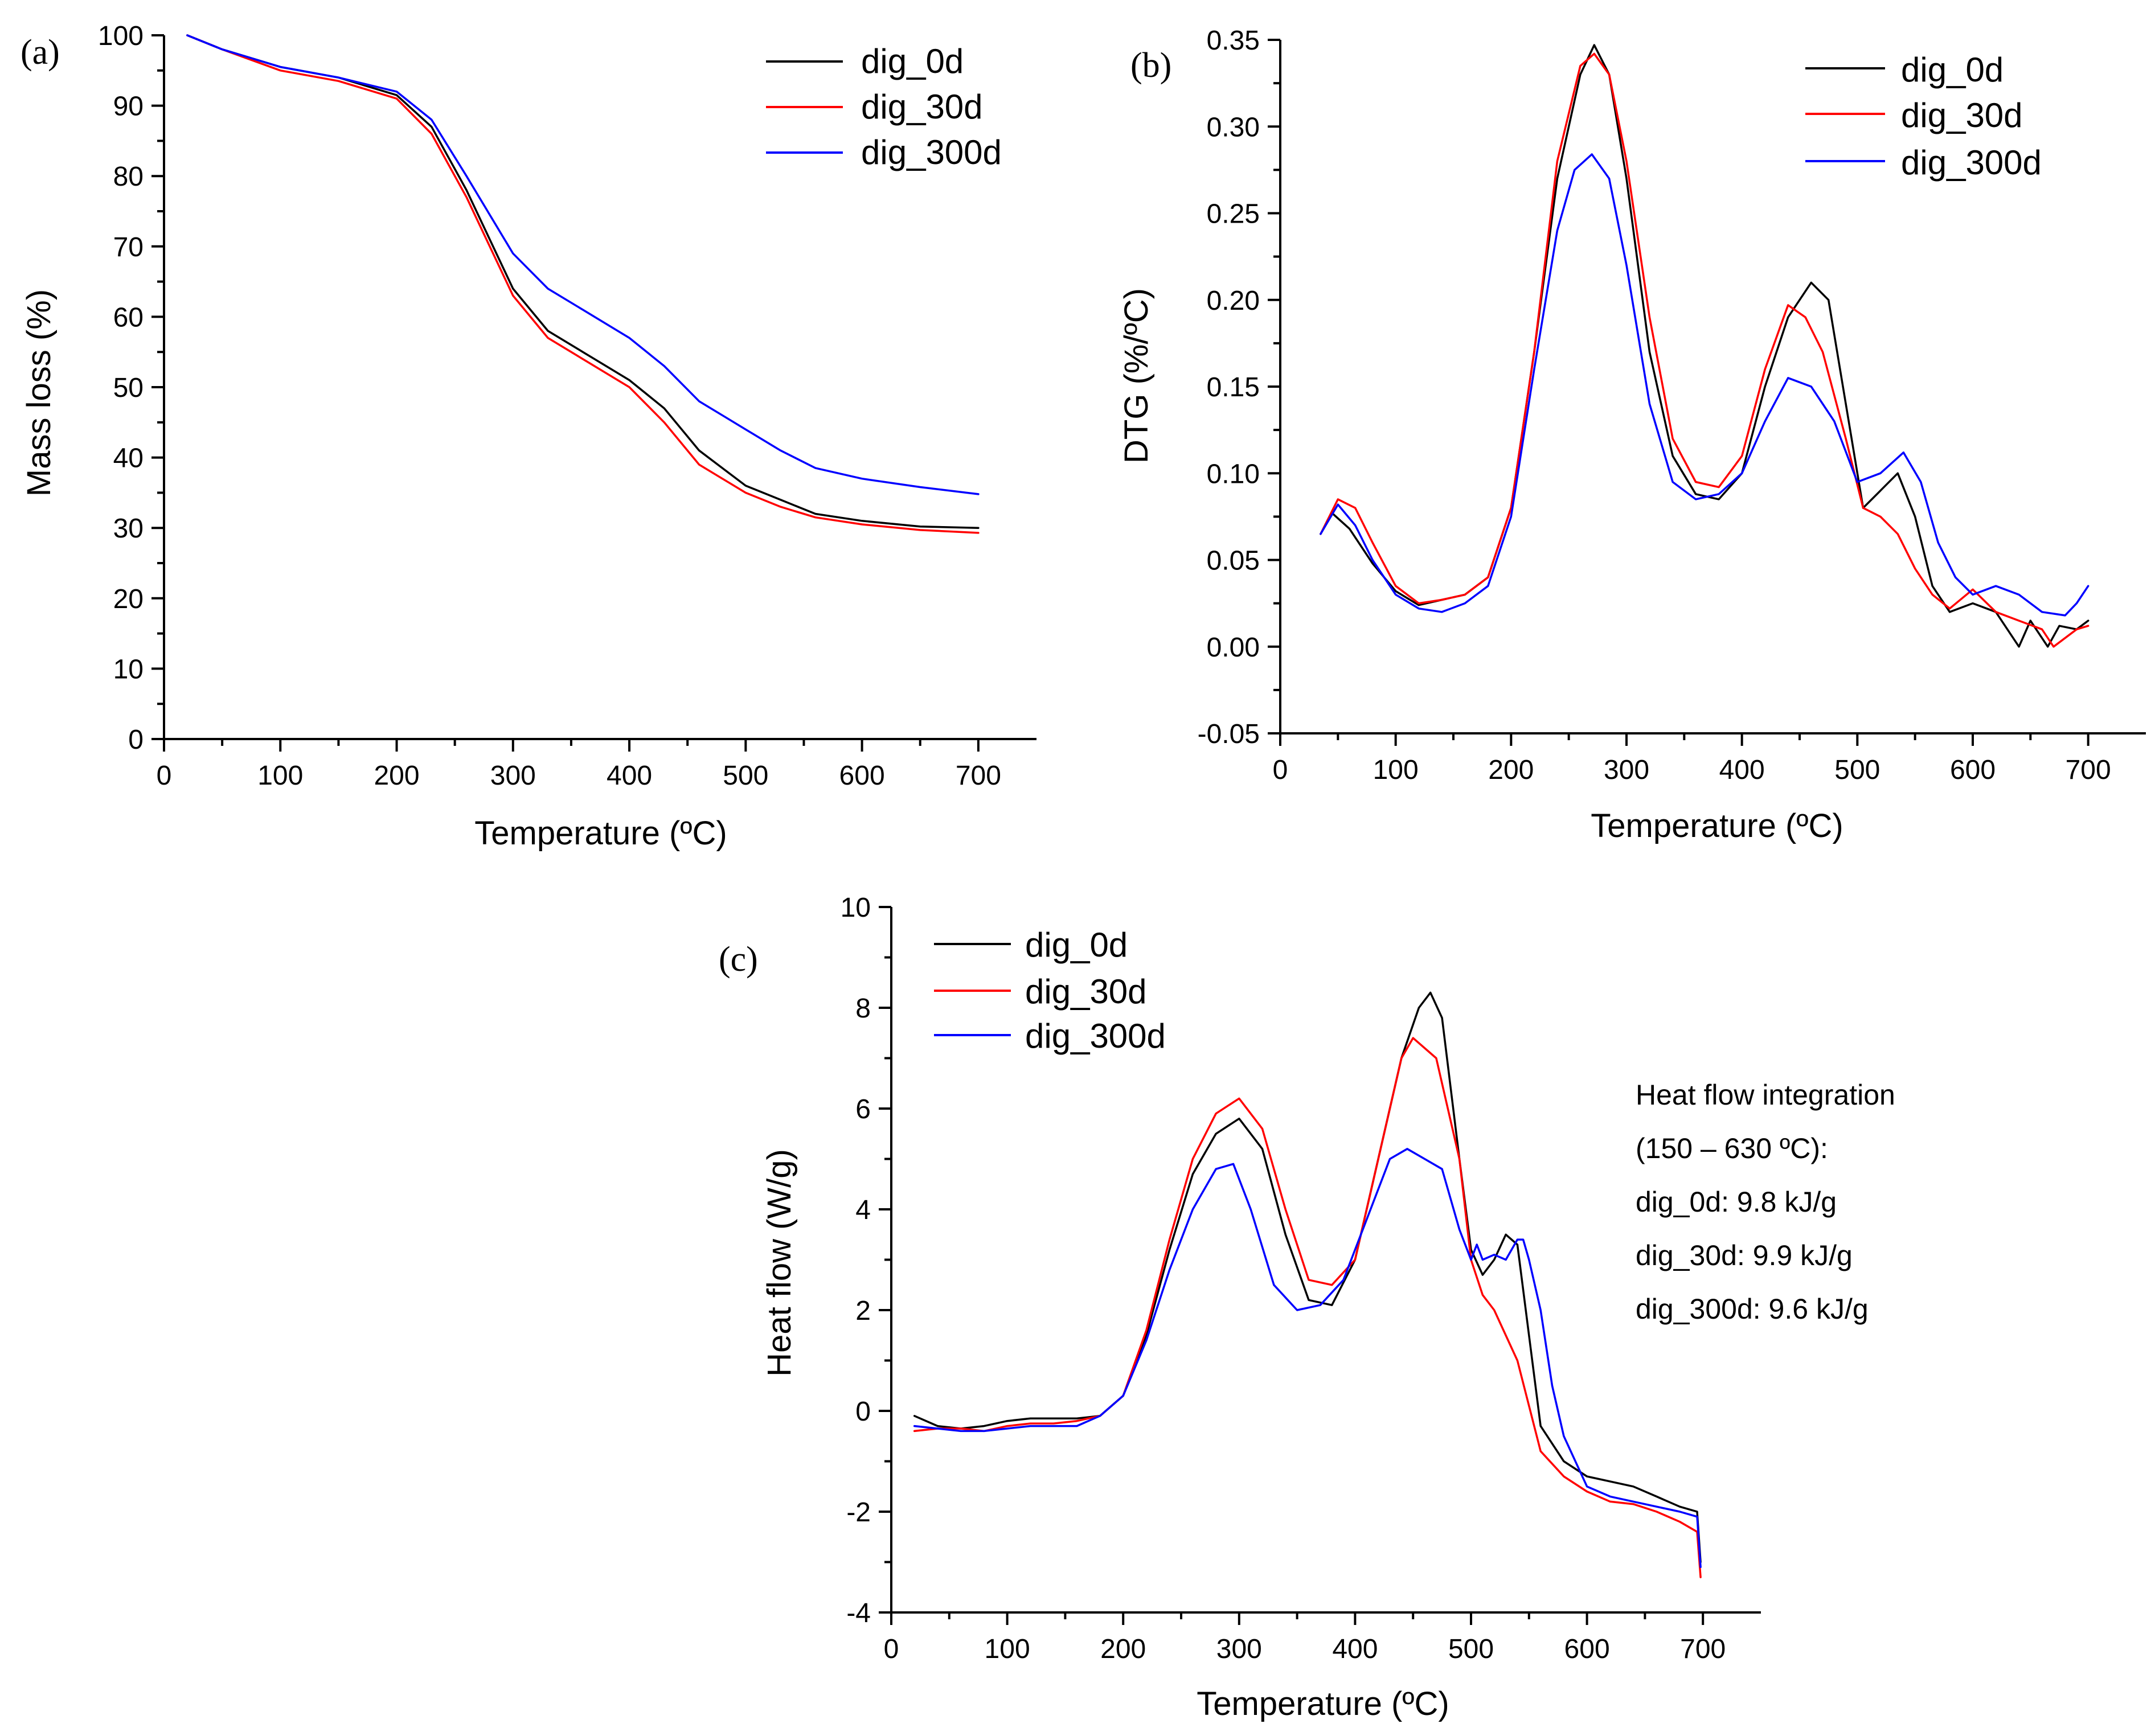  What do you see at coordinates (600, 834) in the screenshot?
I see `x-axis-title-a: Temperature (ºC)` at bounding box center [600, 834].